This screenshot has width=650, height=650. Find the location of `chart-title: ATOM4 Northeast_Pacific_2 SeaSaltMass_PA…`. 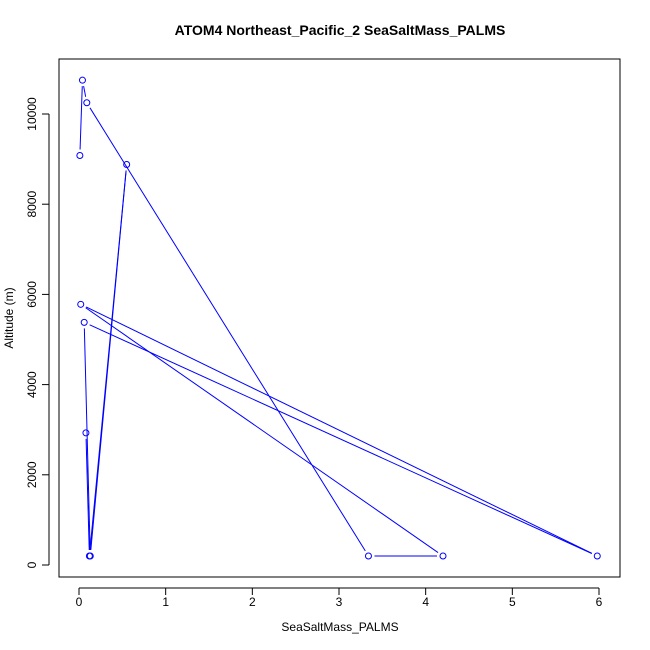

chart-title: ATOM4 Northeast_Pacific_2 SeaSaltMass_PA… is located at coordinates (340, 30).